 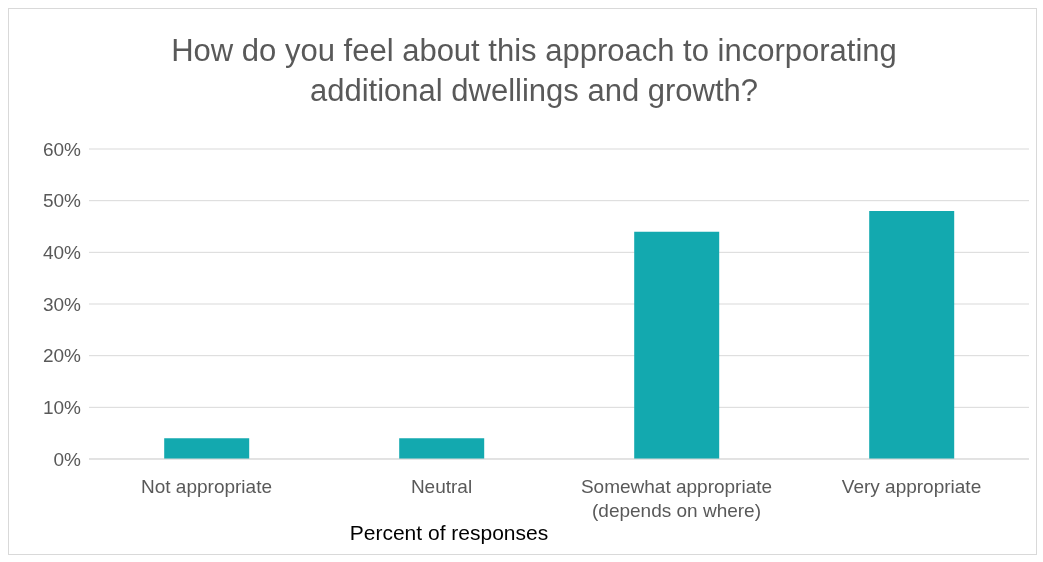 I want to click on y-tick-label: 20%, so click(x=62, y=356).